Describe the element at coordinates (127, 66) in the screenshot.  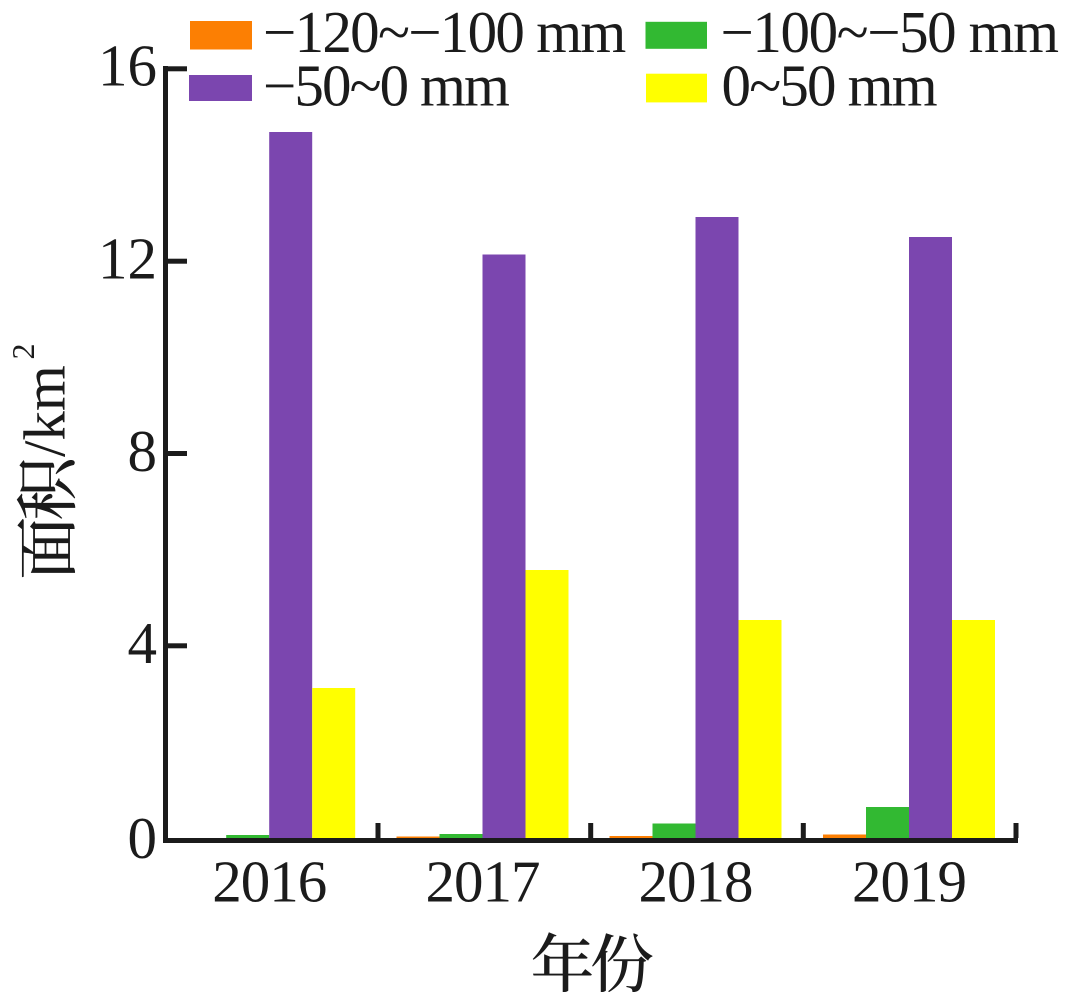
I see `svg-text: 16` at that location.